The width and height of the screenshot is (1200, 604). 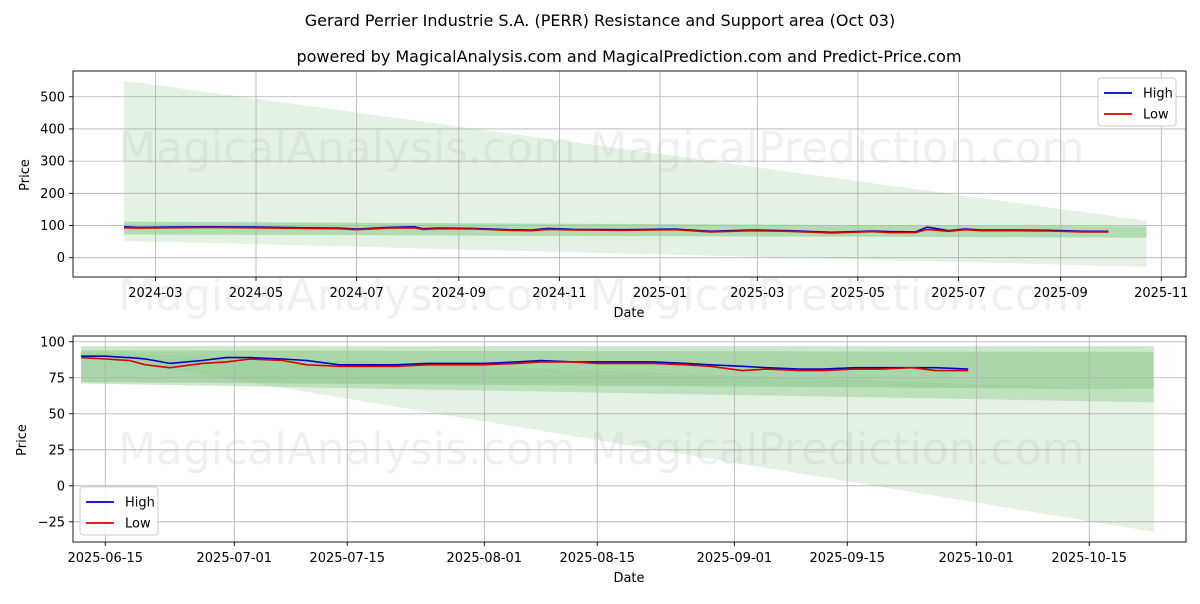 I want to click on y-tick-label: 500, so click(x=52, y=97).